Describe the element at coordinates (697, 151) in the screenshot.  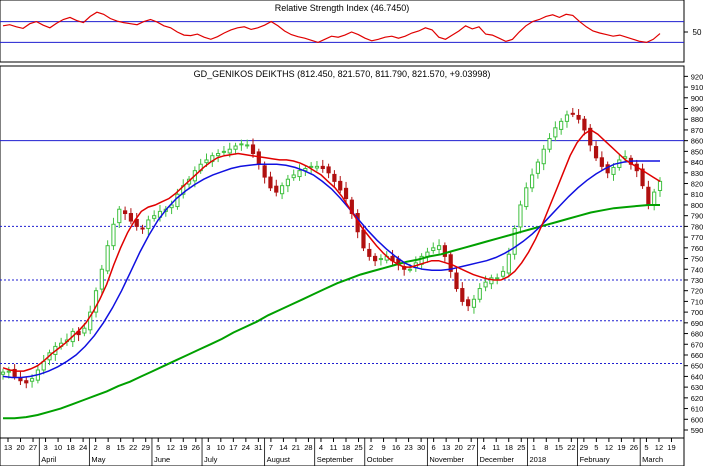
I see `price-y-tick-label-7: 850` at that location.